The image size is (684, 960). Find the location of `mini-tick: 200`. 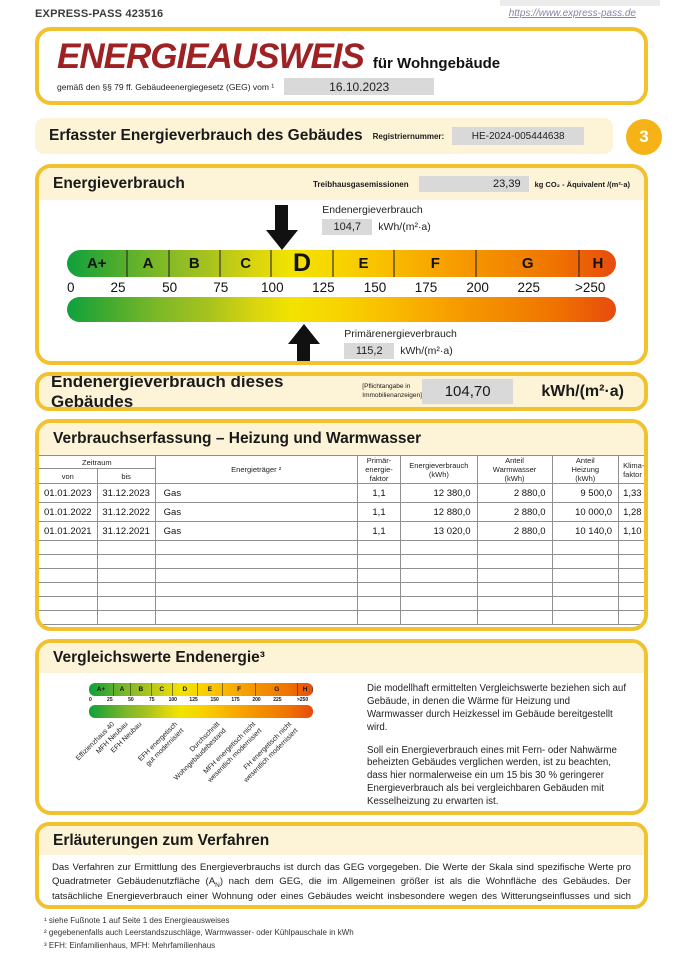

mini-tick: 200 is located at coordinates (256, 700).